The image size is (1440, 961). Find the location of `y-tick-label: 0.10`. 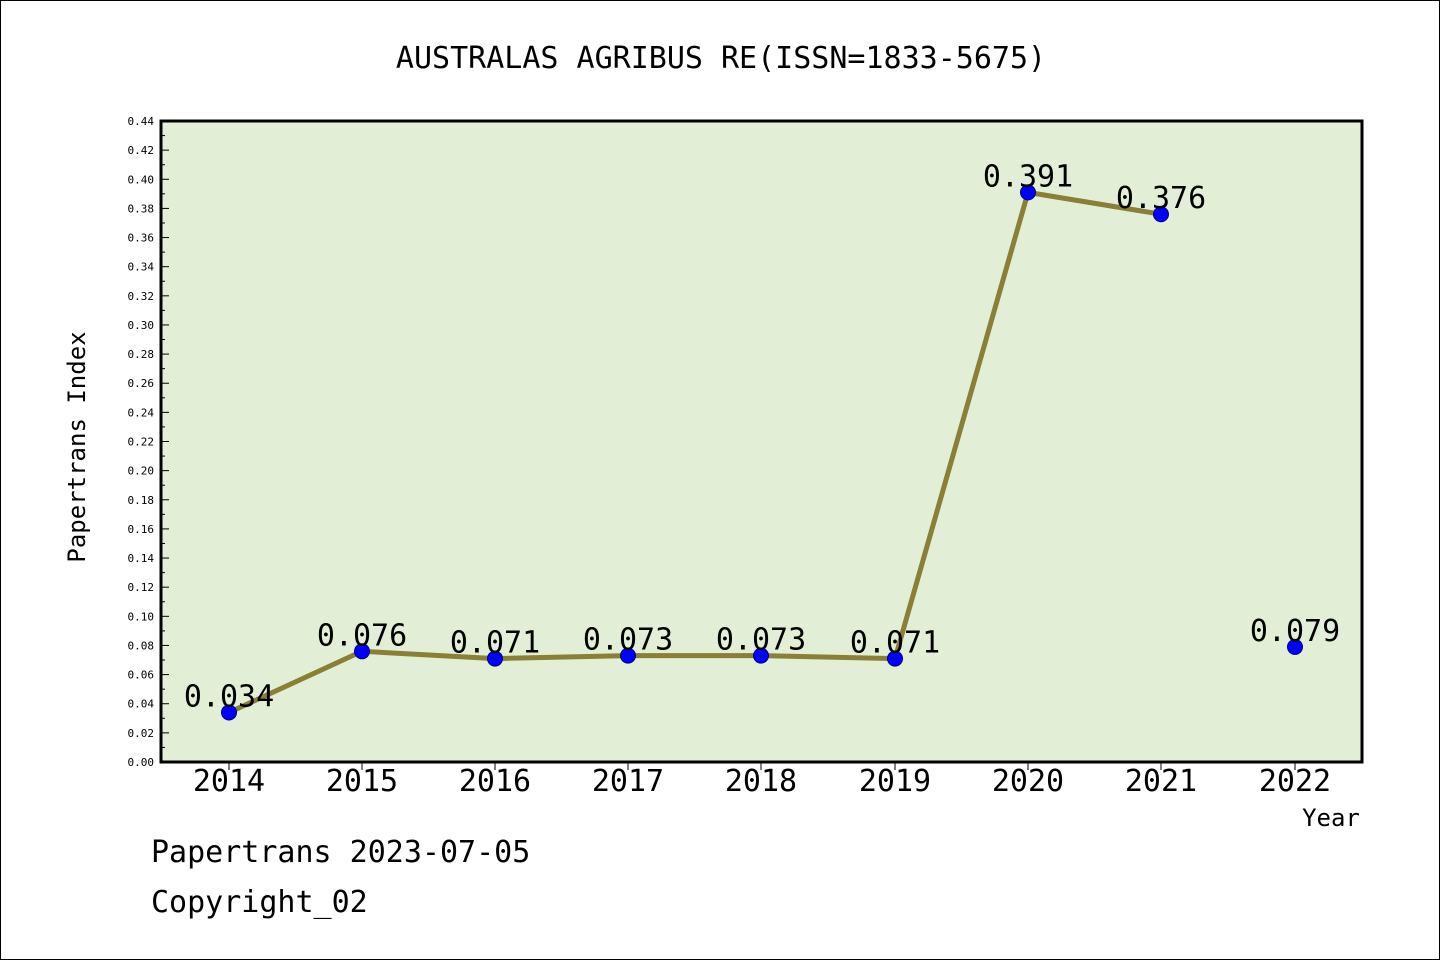

y-tick-label: 0.10 is located at coordinates (141, 616).